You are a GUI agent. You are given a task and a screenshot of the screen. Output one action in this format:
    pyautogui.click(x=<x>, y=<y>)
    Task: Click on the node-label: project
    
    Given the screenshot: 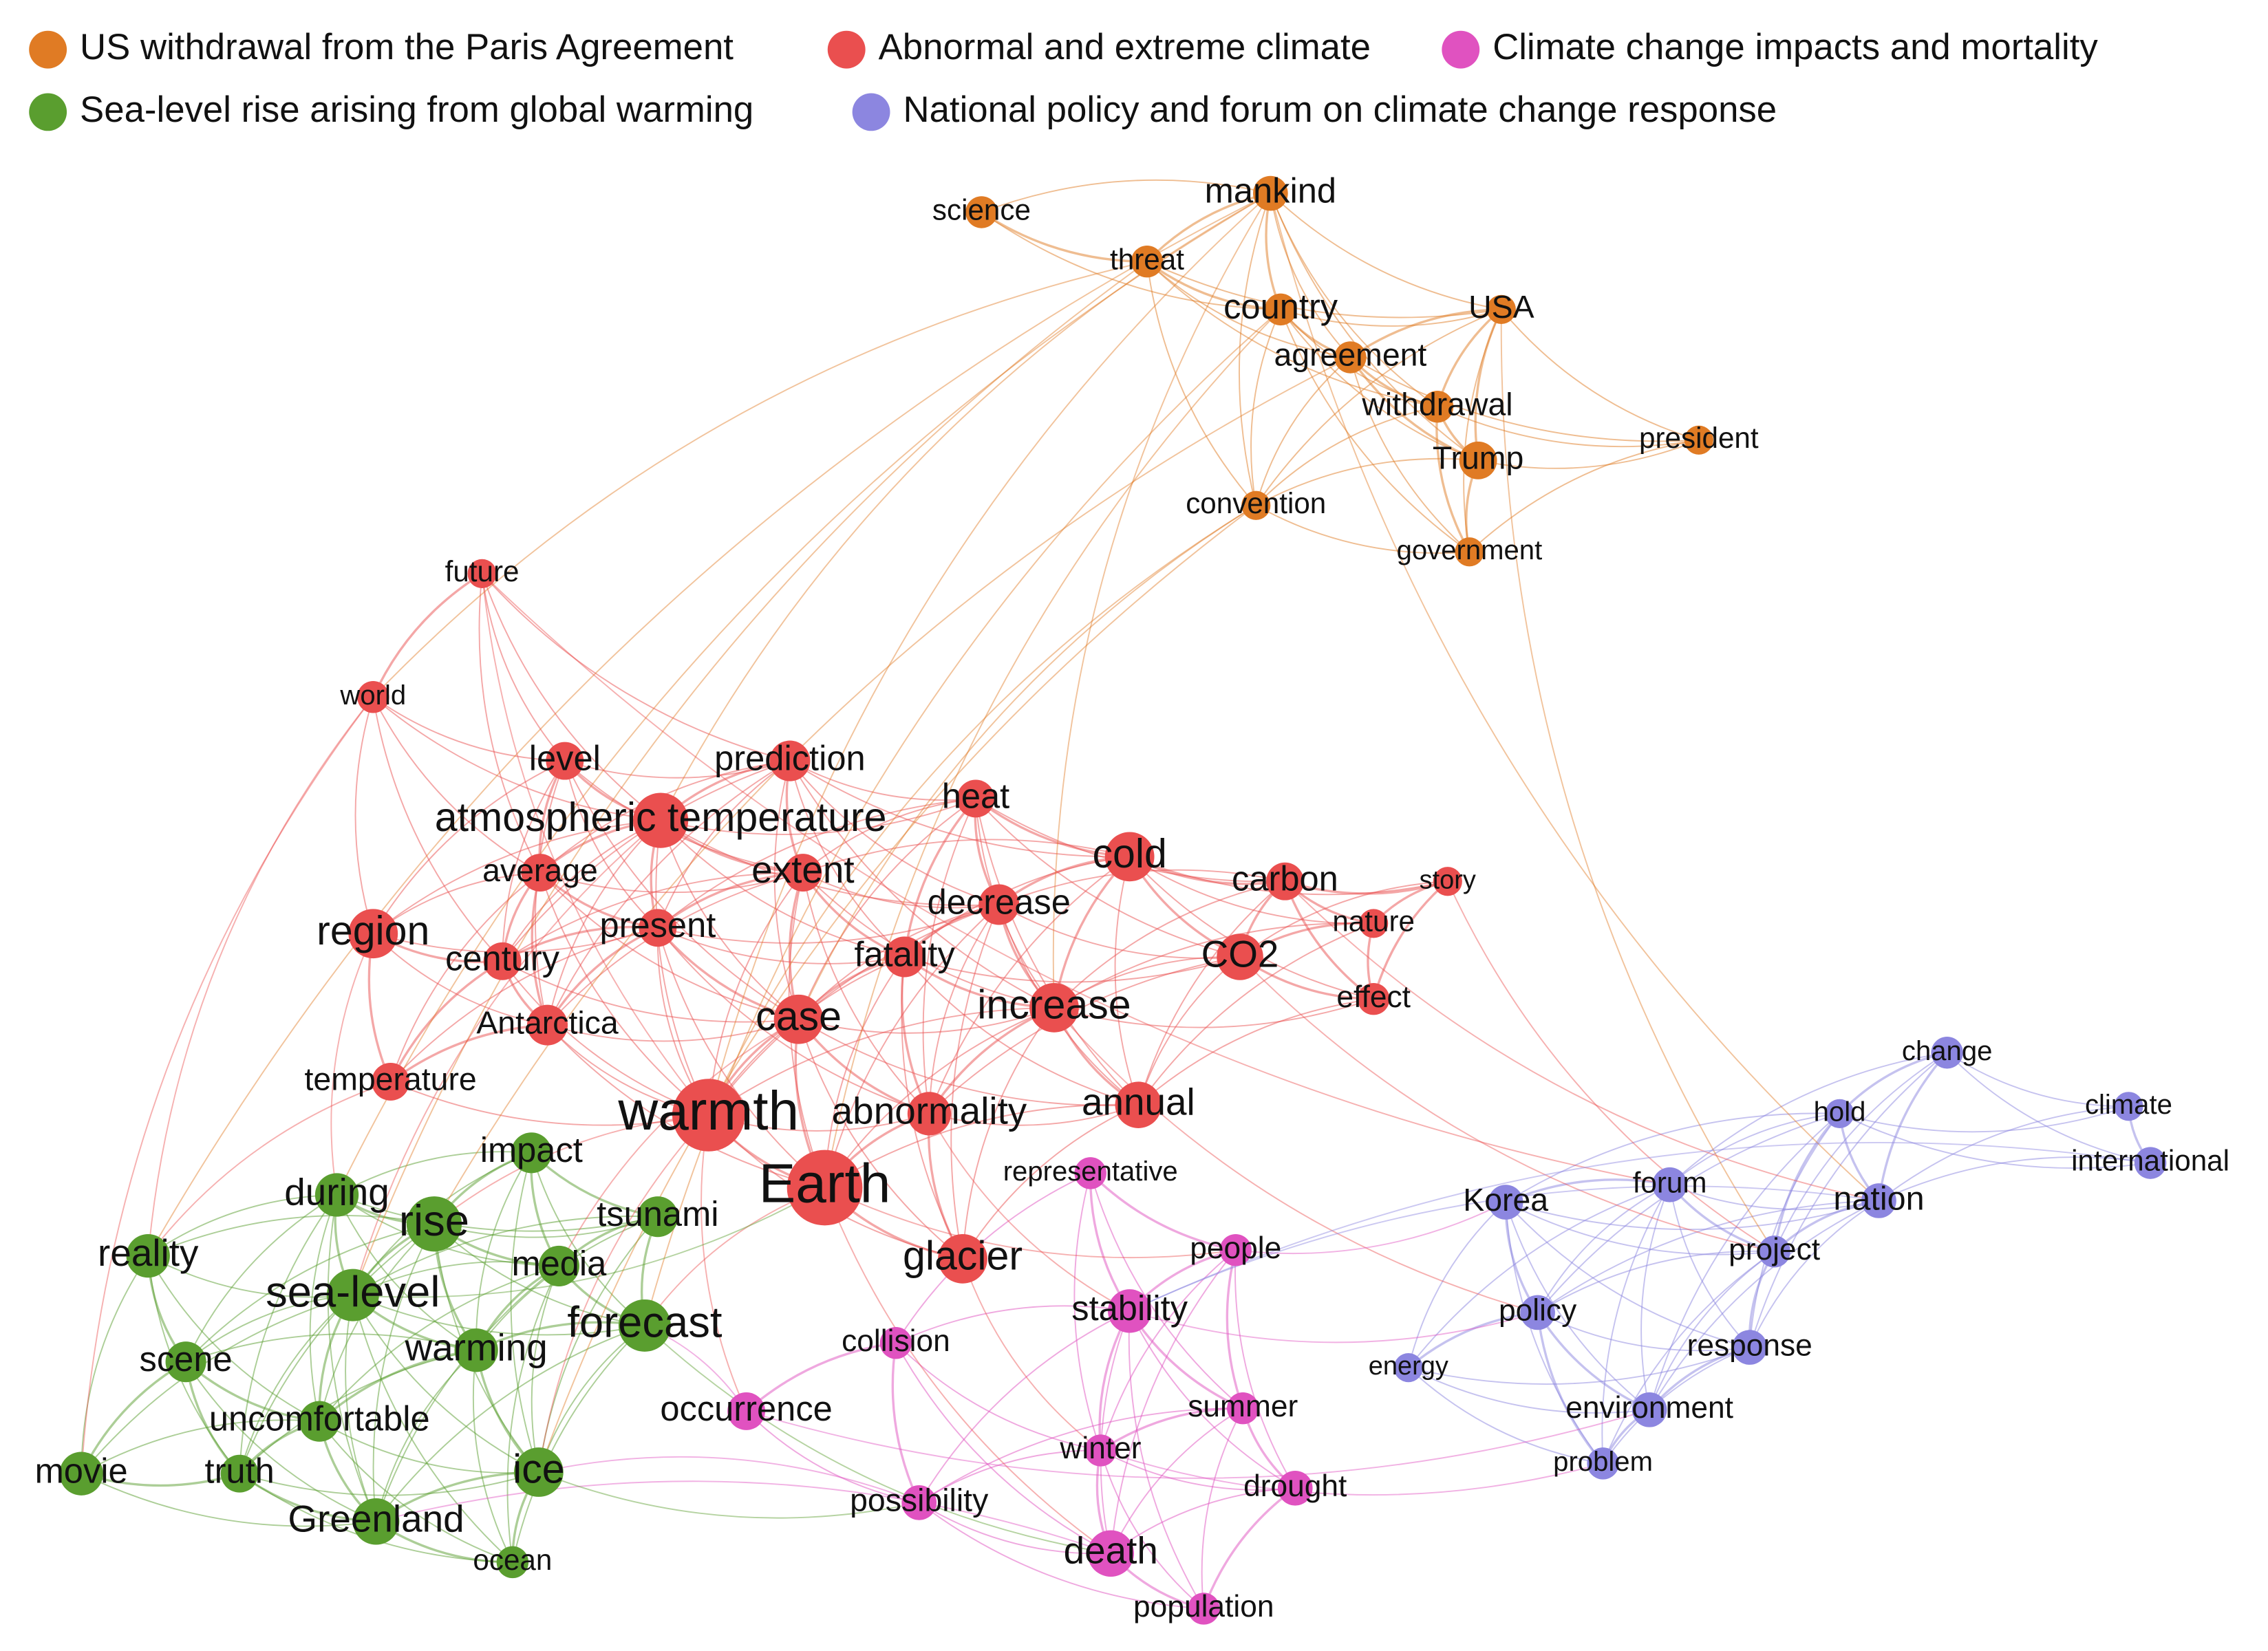 What is the action you would take?
    pyautogui.click(x=1774, y=1249)
    